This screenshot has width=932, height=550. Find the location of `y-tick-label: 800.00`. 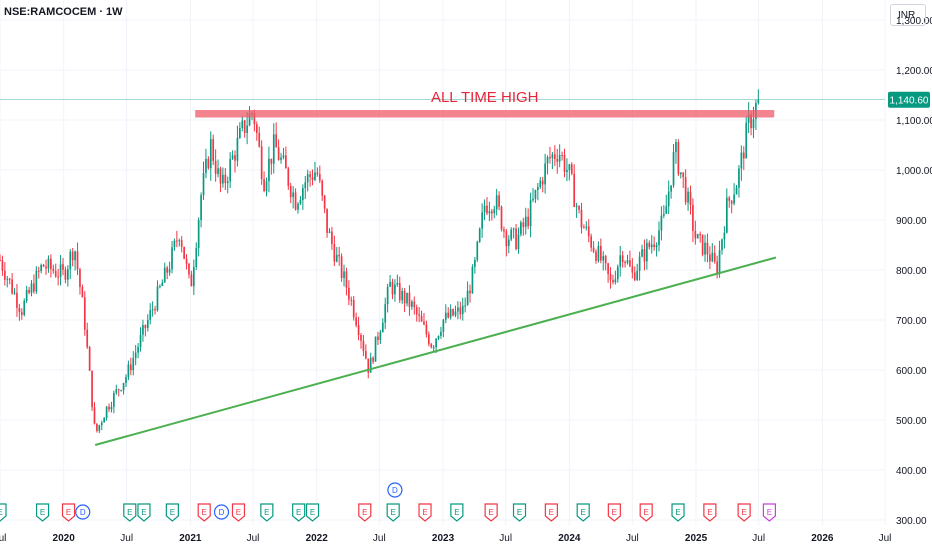

y-tick-label: 800.00 is located at coordinates (911, 271).